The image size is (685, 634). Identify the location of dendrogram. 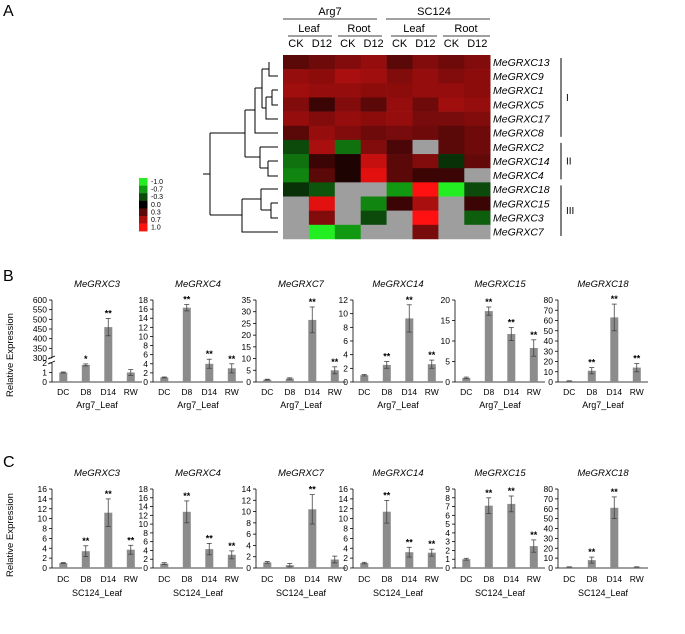
(240, 147).